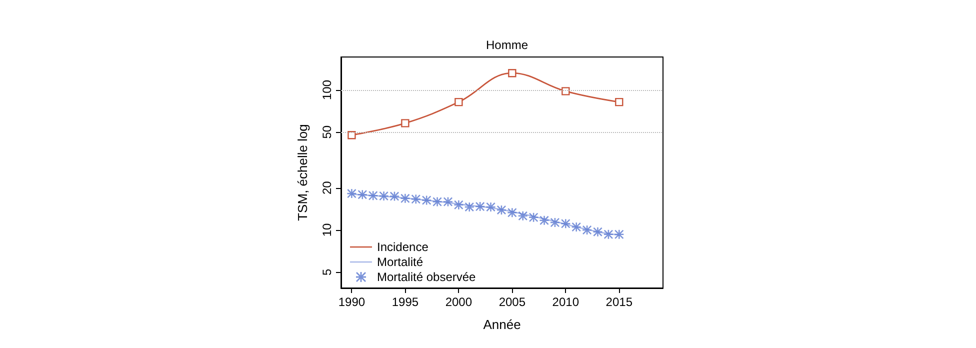  Describe the element at coordinates (352, 302) in the screenshot. I see `x-tick-label: 1990` at that location.